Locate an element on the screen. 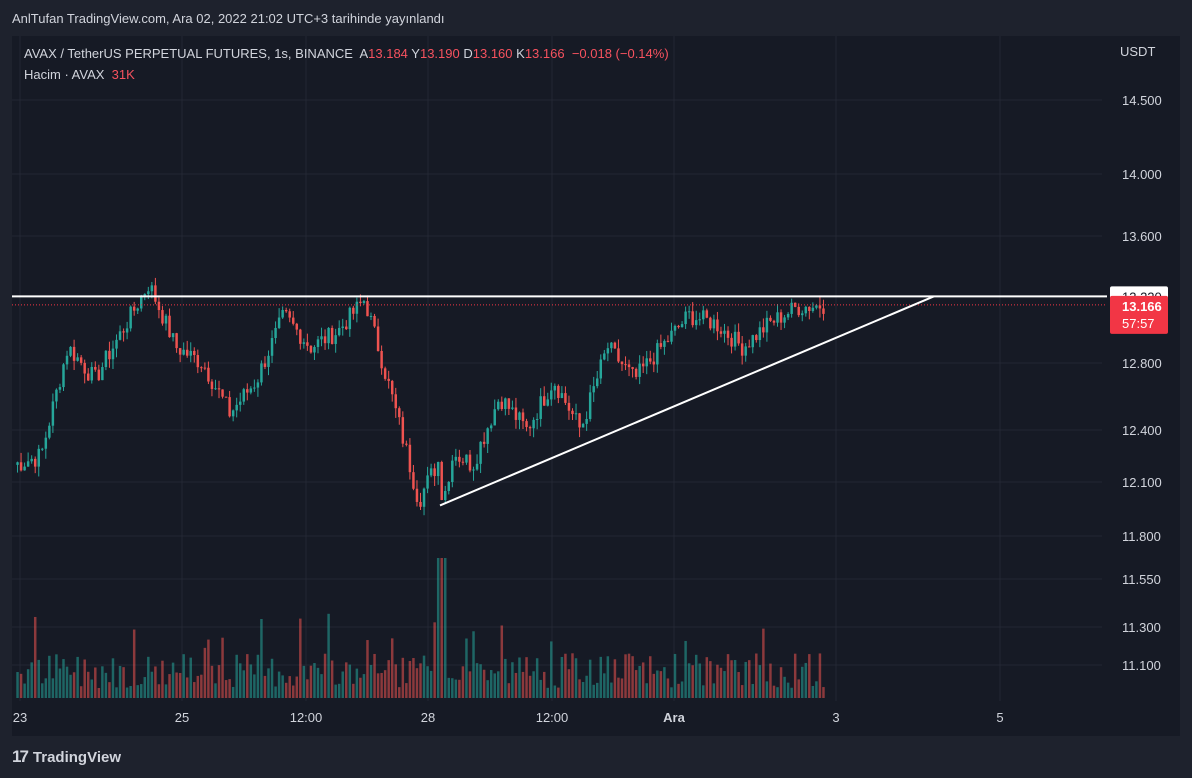 The height and width of the screenshot is (778, 1192). change-value: −0.018 (−0.14%) is located at coordinates (620, 53).